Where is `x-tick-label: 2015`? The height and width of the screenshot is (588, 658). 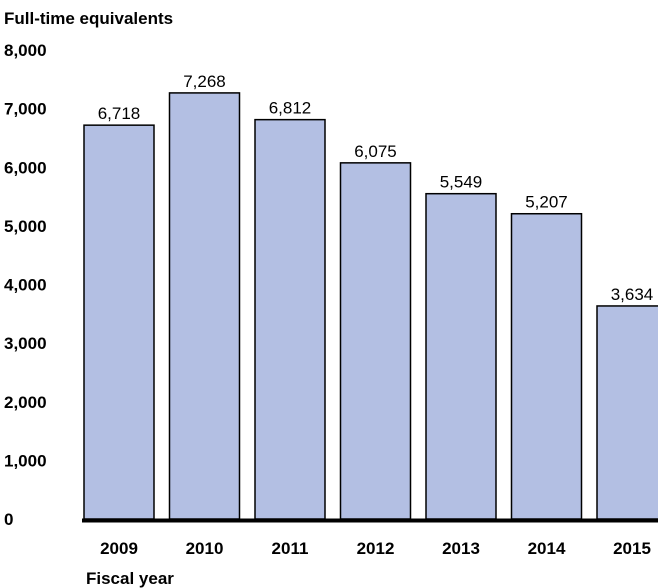 x-tick-label: 2015 is located at coordinates (632, 548).